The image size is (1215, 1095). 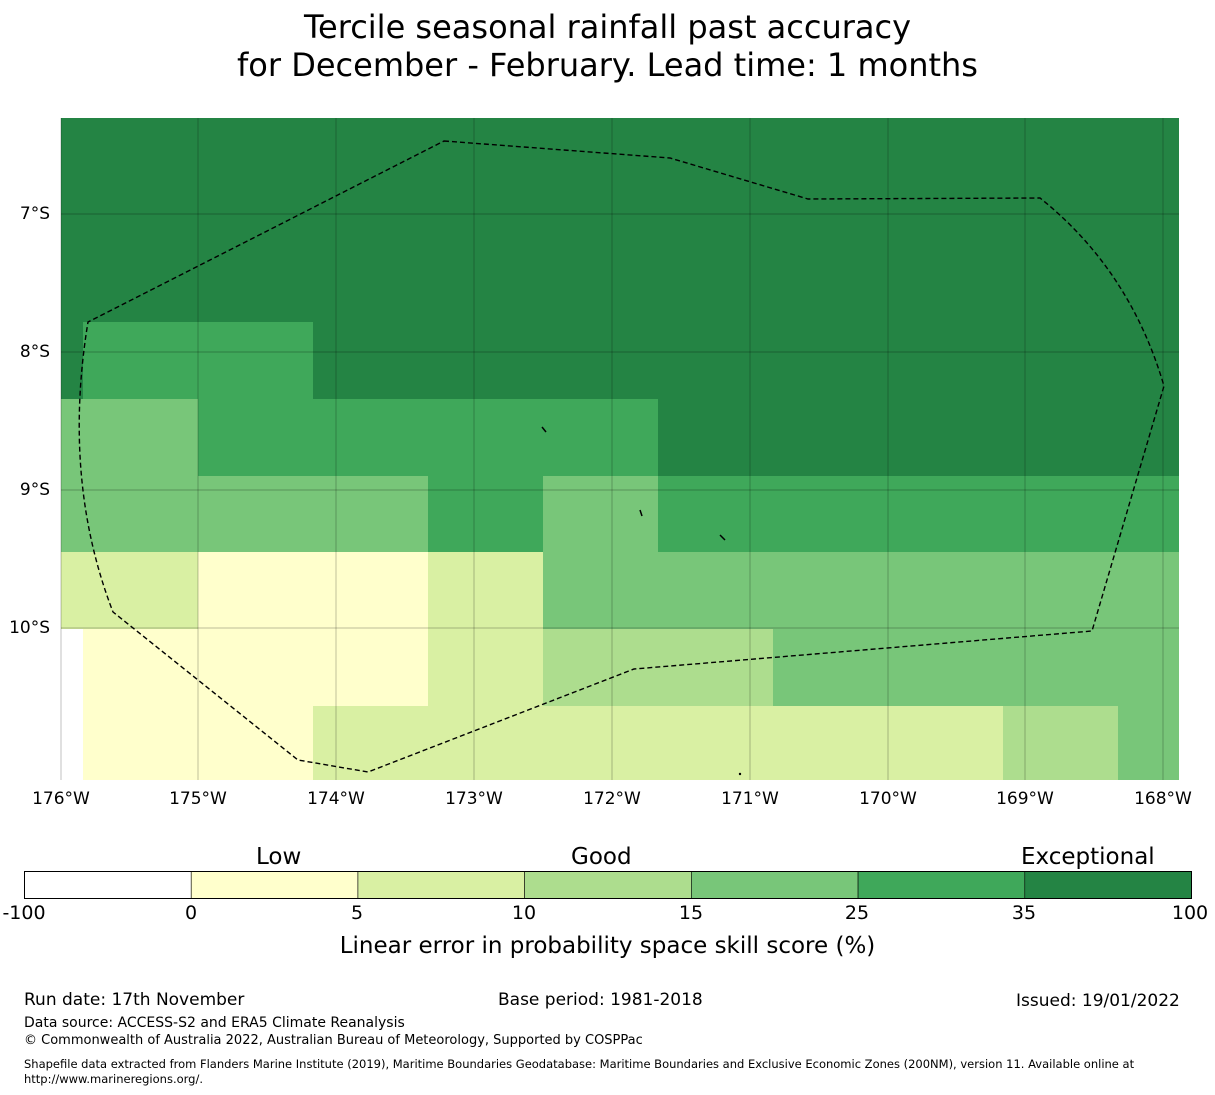 I want to click on colorbar-tick-label: 25, so click(x=857, y=913).